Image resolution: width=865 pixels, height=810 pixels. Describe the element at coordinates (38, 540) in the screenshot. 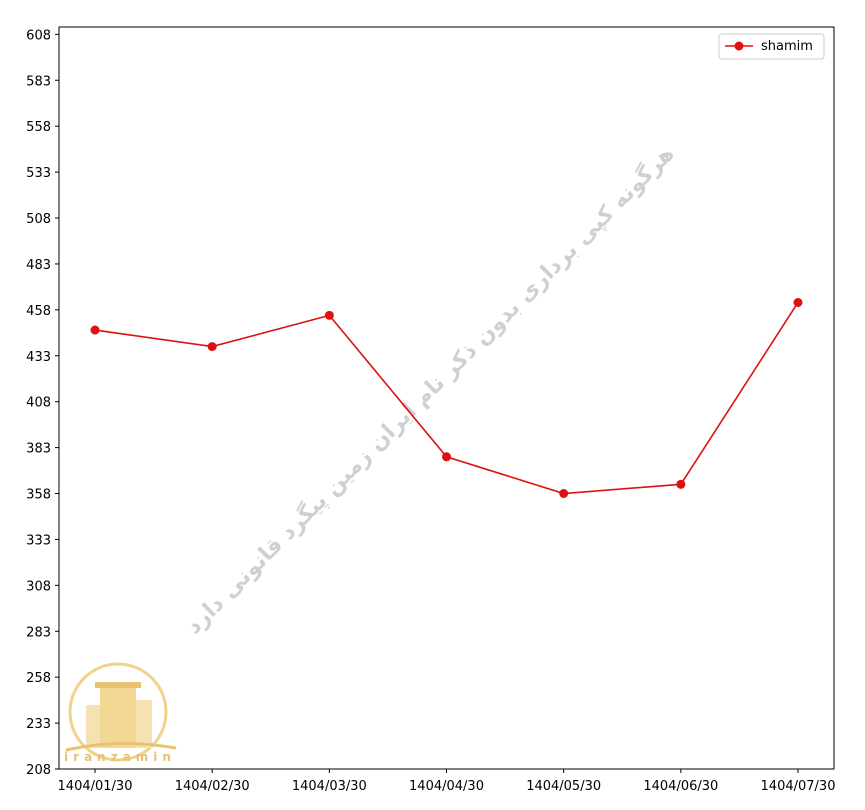

I see `y-tick-label: 333` at that location.